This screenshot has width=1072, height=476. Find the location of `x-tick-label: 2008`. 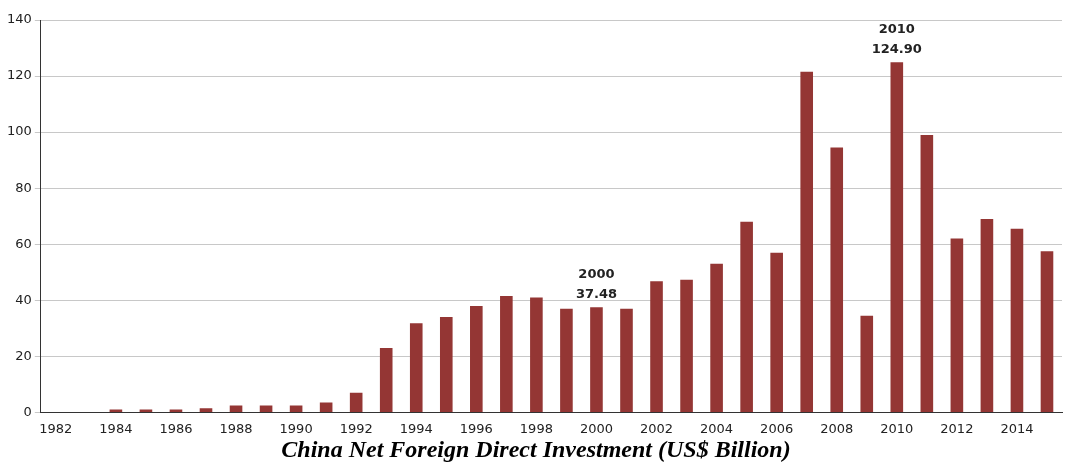

x-tick-label: 2008 is located at coordinates (837, 428).